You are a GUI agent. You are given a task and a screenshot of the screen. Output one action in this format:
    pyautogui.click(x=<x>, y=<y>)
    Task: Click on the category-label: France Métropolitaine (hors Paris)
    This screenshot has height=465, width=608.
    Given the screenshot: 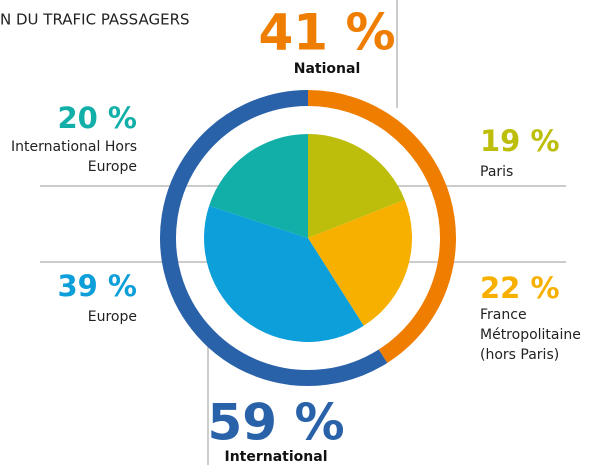 What is the action you would take?
    pyautogui.click(x=530, y=335)
    